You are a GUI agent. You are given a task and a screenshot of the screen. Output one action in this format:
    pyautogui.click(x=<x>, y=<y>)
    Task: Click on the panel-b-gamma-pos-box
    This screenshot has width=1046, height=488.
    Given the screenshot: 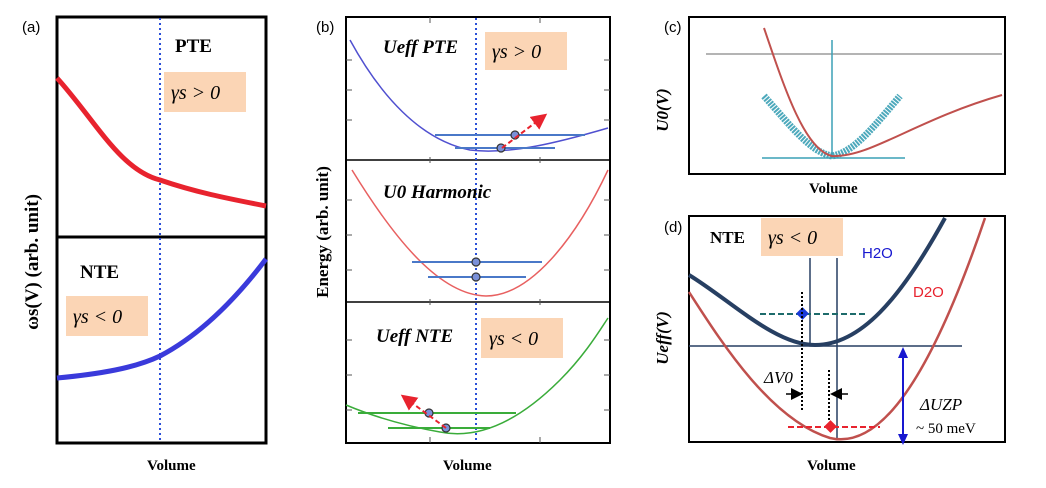 What is the action you would take?
    pyautogui.click(x=526, y=51)
    